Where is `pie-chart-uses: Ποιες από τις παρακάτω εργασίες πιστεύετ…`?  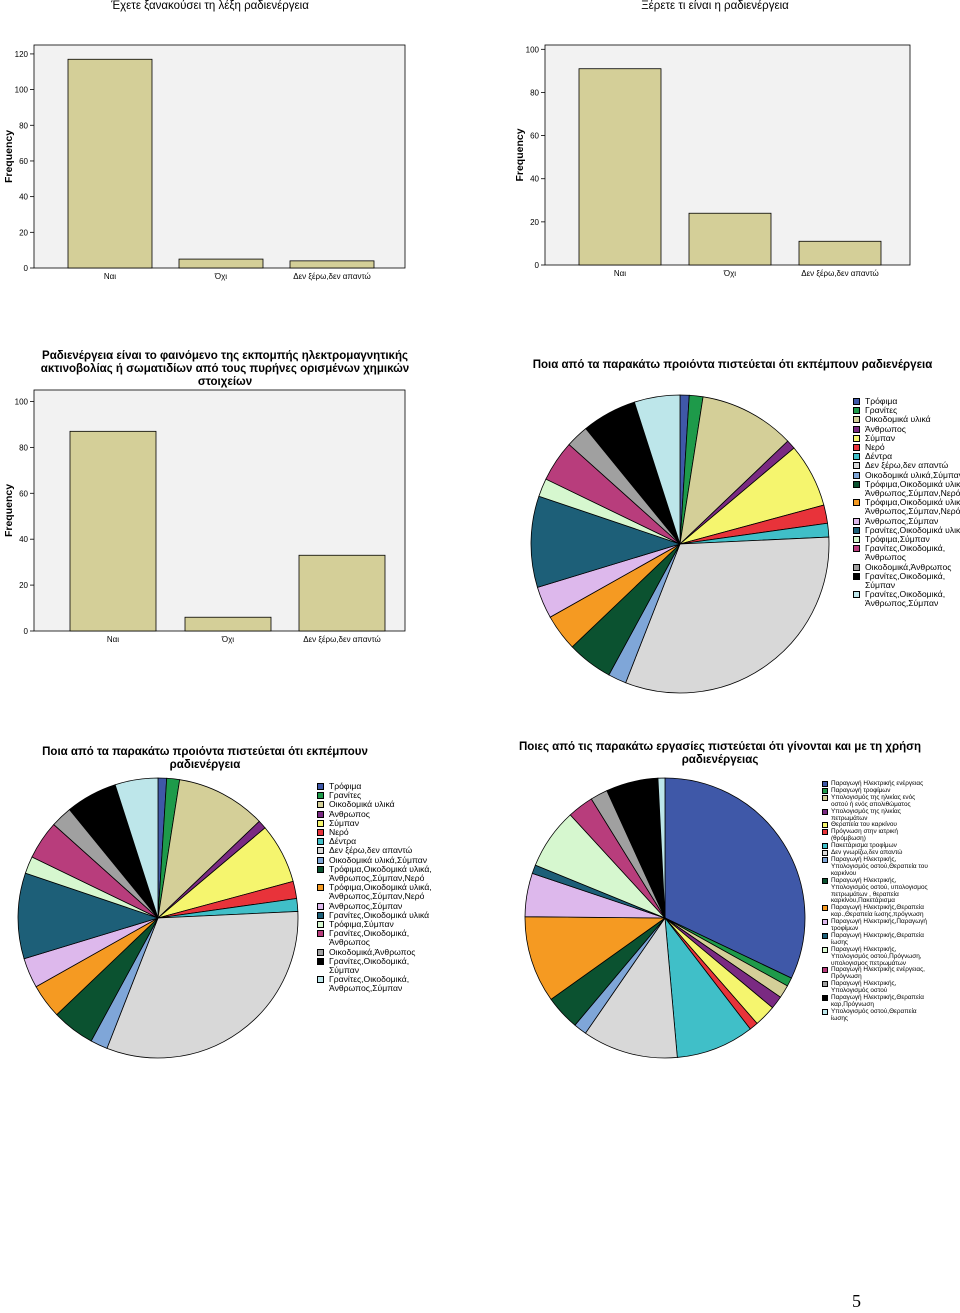 pie-chart-uses: Ποιες από τις παρακάτω εργασίες πιστεύετ… is located at coordinates (735, 905).